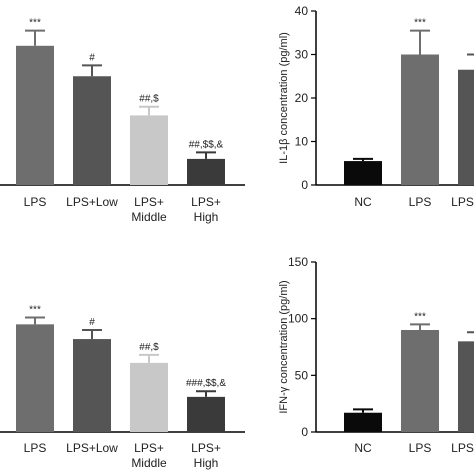 This screenshot has height=474, width=474. What do you see at coordinates (302, 142) in the screenshot?
I see `y-tick-label: 10` at bounding box center [302, 142].